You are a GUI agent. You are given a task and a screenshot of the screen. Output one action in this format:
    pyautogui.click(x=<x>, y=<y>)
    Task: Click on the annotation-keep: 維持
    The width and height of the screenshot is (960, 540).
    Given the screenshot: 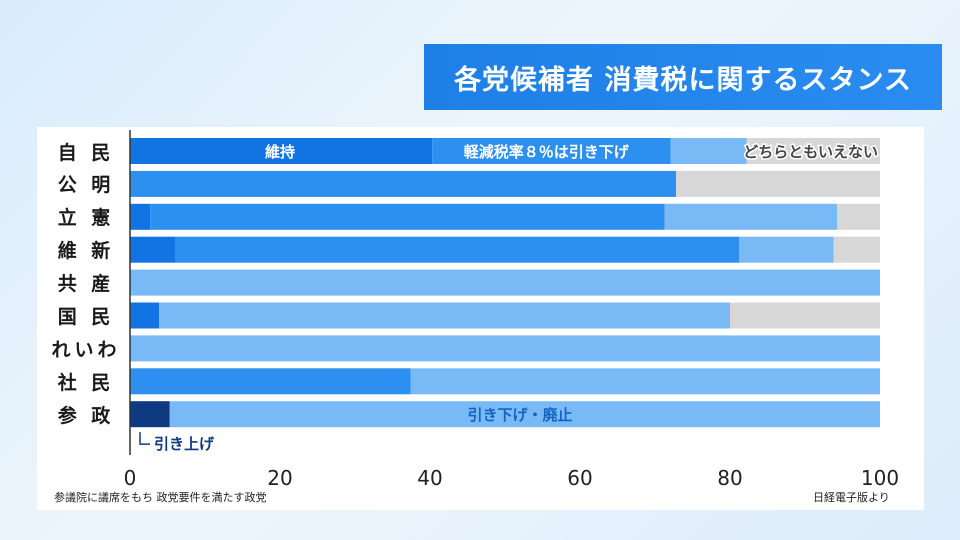 What is the action you would take?
    pyautogui.click(x=280, y=152)
    